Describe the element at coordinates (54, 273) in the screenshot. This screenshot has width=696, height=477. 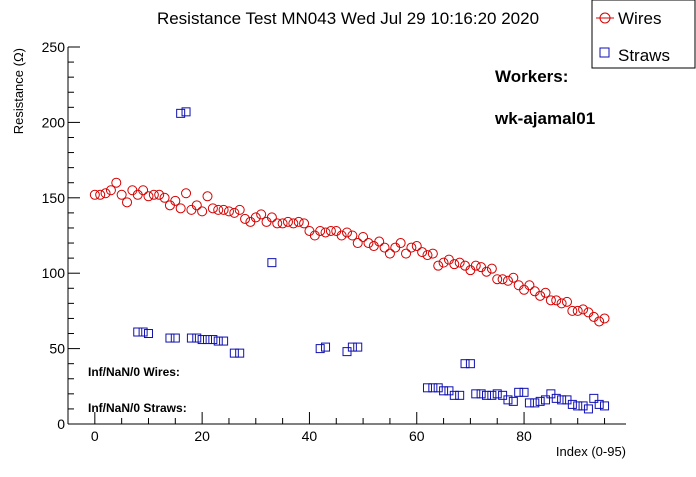
I see `y-tick-label: 100` at that location.